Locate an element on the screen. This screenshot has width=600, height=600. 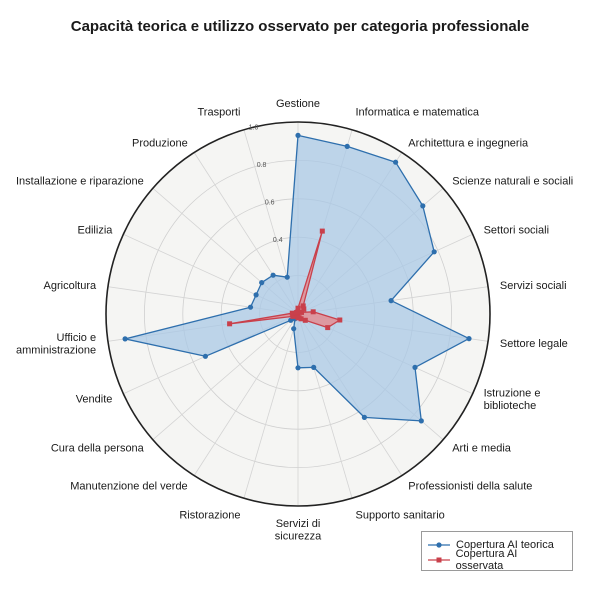
category-label: Scienze naturali e sociali is located at coordinates (512, 181).